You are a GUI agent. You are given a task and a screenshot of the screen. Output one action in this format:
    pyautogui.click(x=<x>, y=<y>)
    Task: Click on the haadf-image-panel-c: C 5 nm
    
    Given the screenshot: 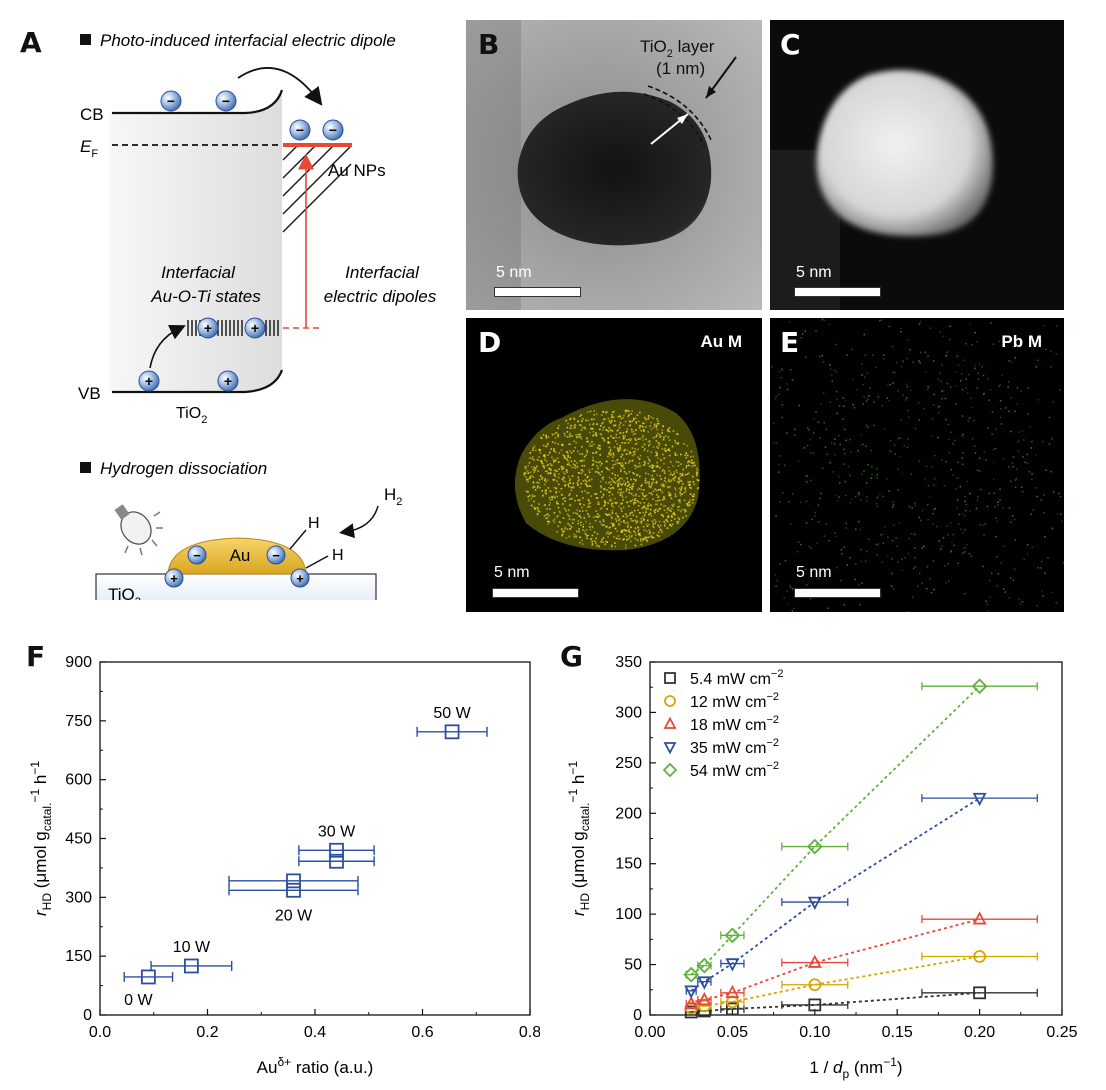 What is the action you would take?
    pyautogui.click(x=917, y=165)
    